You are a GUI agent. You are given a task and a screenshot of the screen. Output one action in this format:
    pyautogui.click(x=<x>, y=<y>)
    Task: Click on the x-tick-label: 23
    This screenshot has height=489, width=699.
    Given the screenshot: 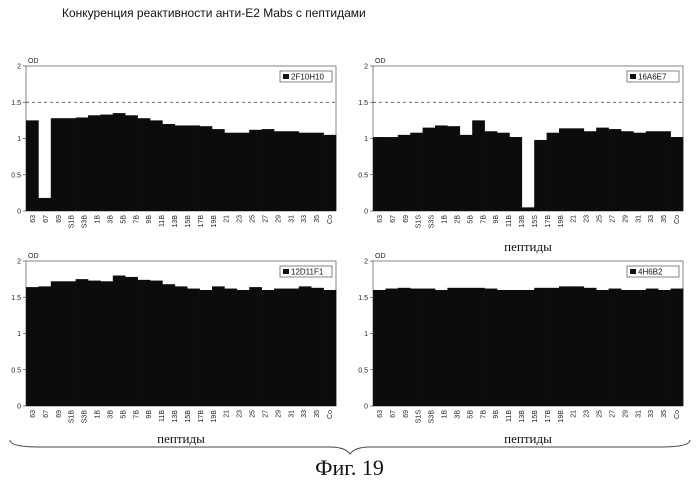 What is the action you would take?
    pyautogui.click(x=587, y=219)
    